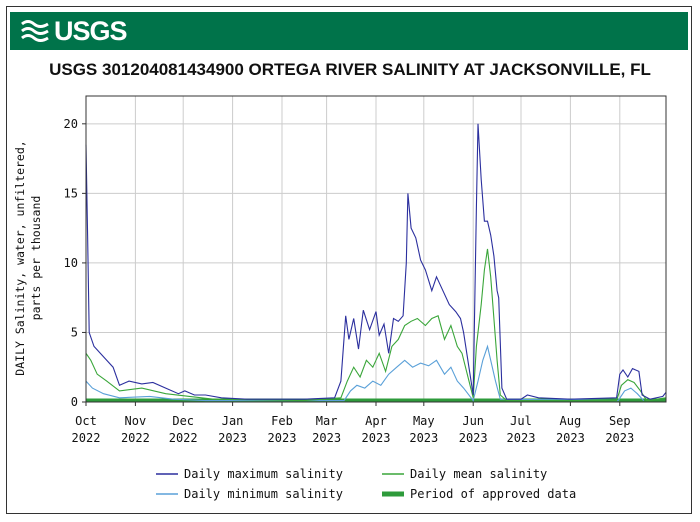 The image size is (700, 522). What do you see at coordinates (473, 421) in the screenshot?
I see `x-tick-label-month: Jun` at bounding box center [473, 421].